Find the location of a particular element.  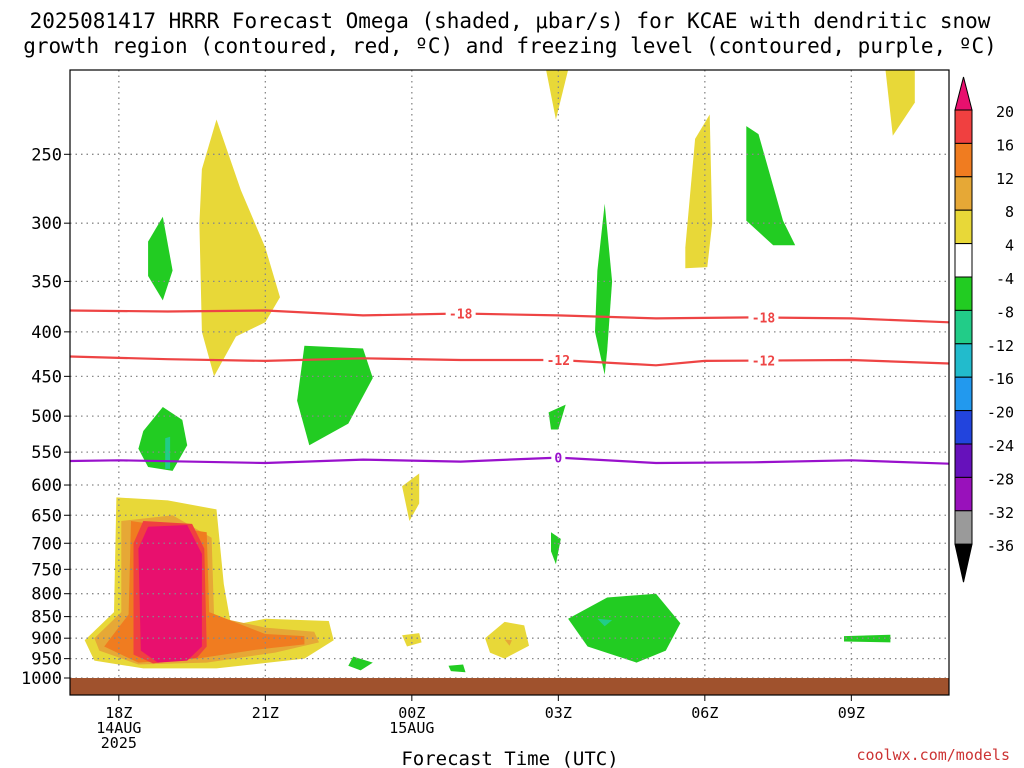

y-tick-label: 450 is located at coordinates (46, 377).